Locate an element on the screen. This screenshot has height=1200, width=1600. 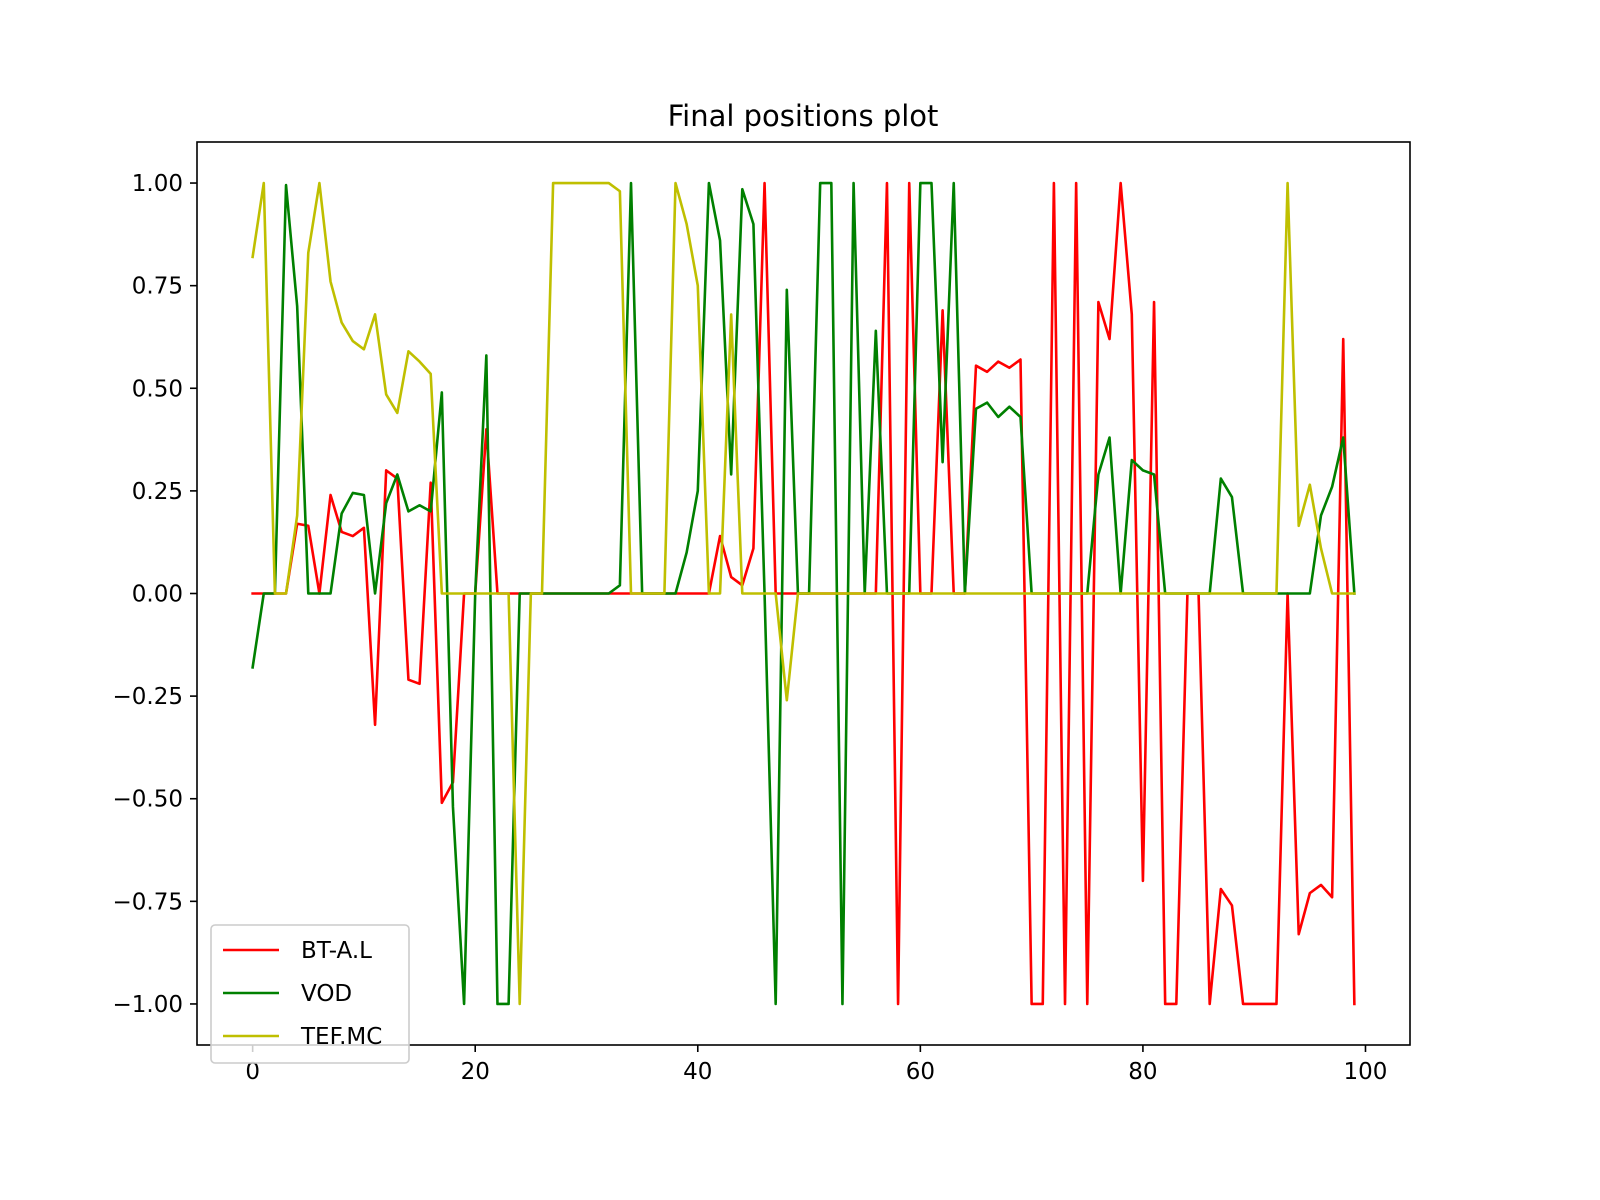
legend-label-bt-a-l: BT-A.L is located at coordinates (336, 951).